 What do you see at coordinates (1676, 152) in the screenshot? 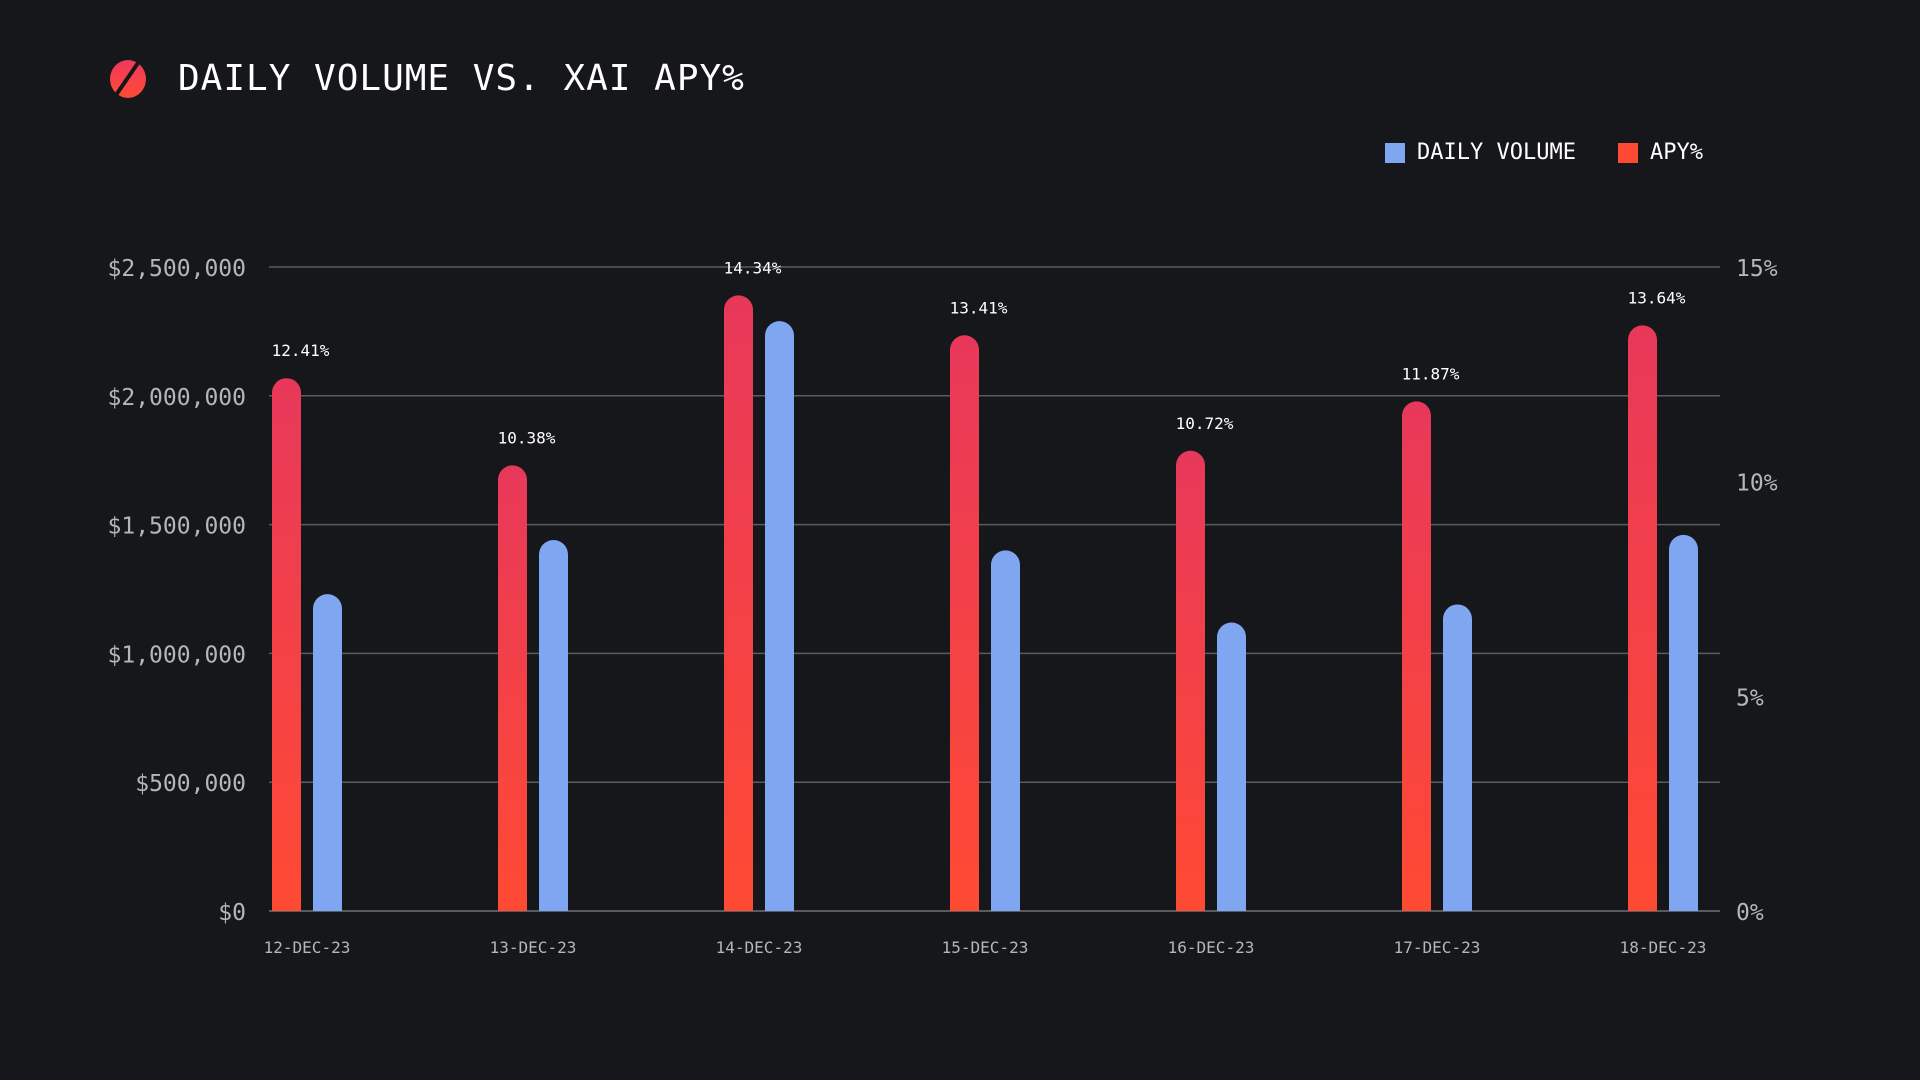
I see `legend-label-apy: APY%` at bounding box center [1676, 152].